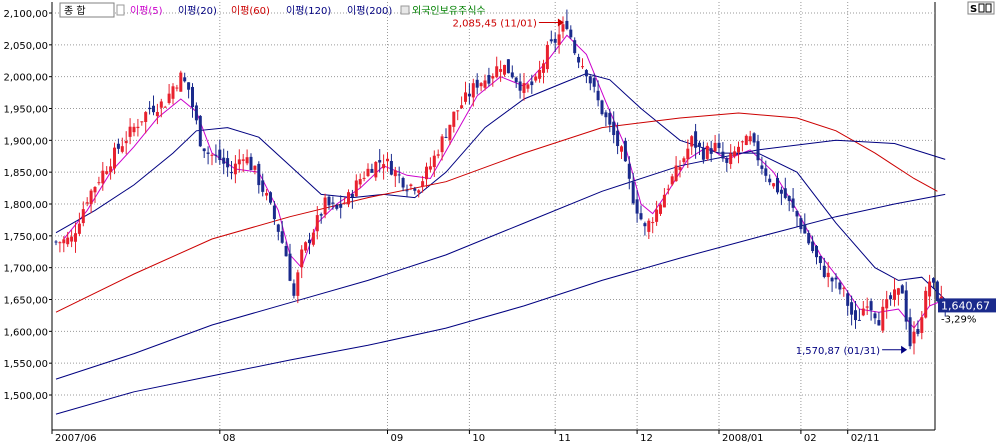 The height and width of the screenshot is (443, 997). Describe the element at coordinates (405, 10) in the screenshot. I see `legend-checkbox` at that location.